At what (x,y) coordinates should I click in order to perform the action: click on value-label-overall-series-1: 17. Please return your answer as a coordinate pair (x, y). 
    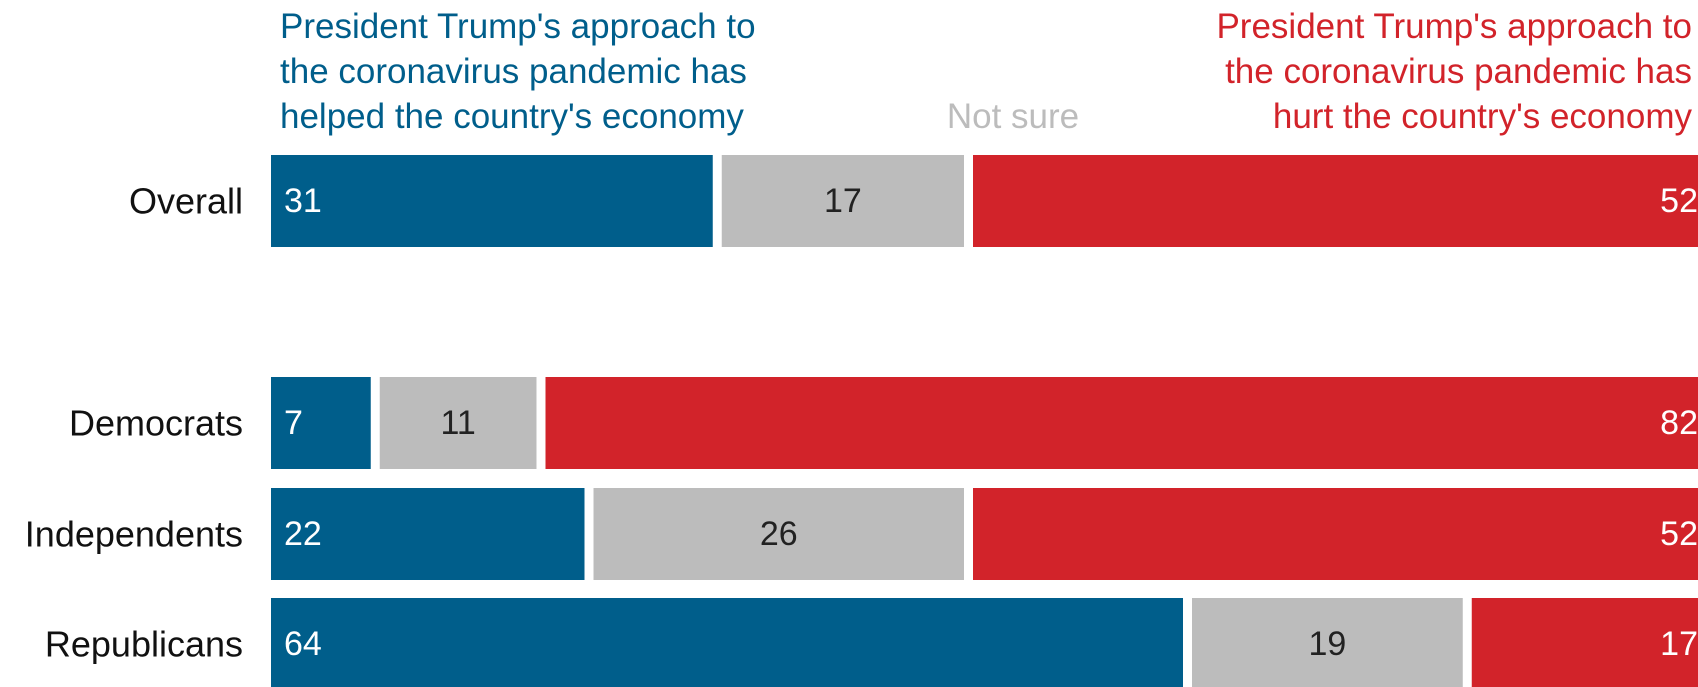
    Looking at the image, I should click on (843, 201).